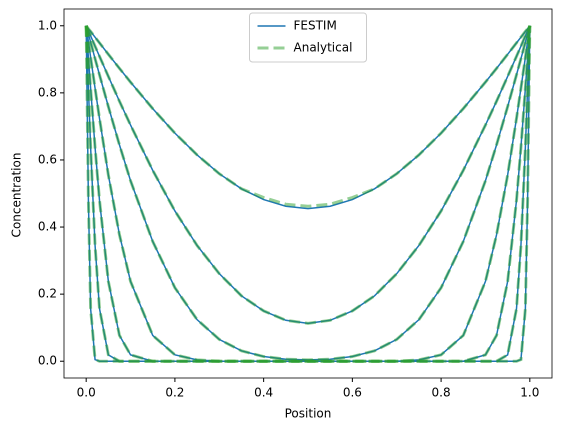 Image resolution: width=567 pixels, height=432 pixels. Describe the element at coordinates (352, 393) in the screenshot. I see `x-tick-label: 0.6` at that location.